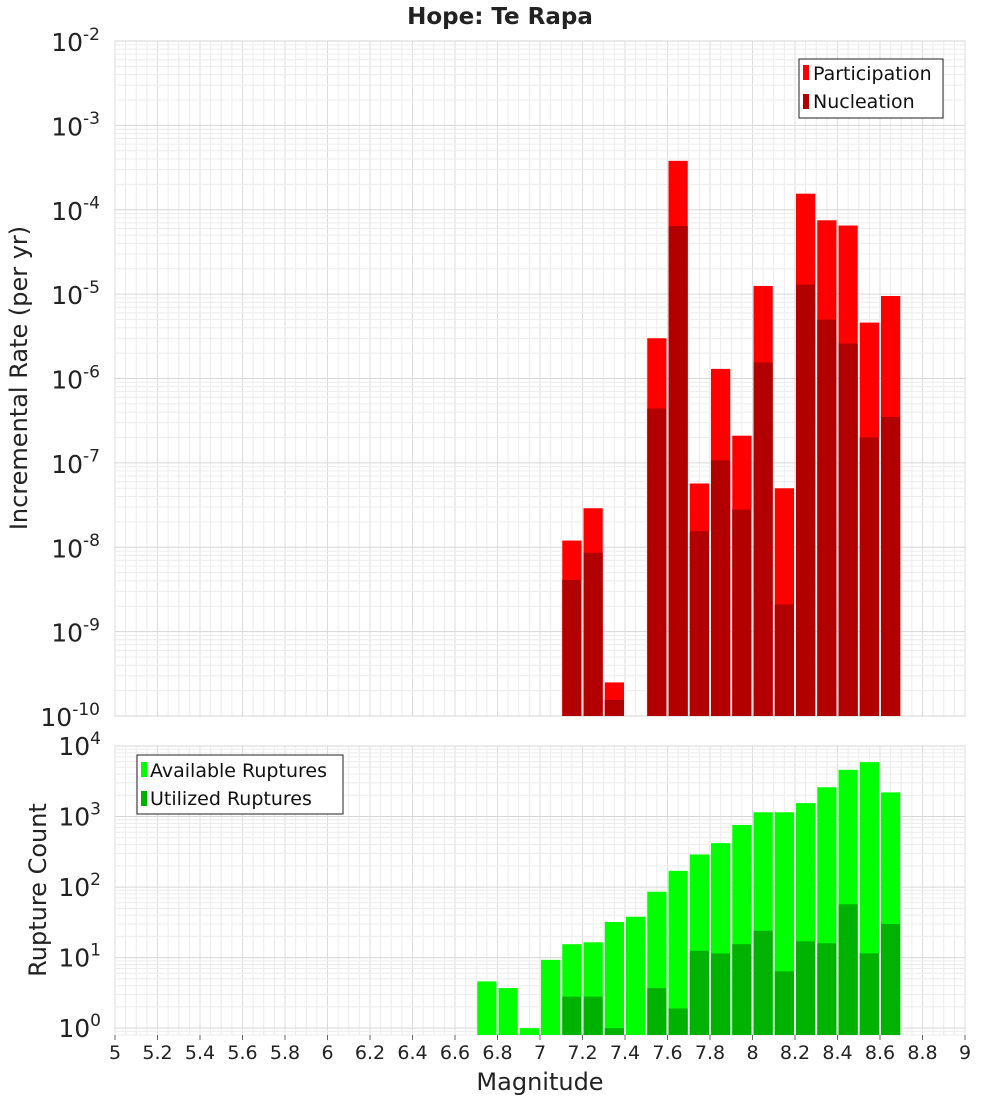 The width and height of the screenshot is (1000, 1100). What do you see at coordinates (582, 1053) in the screenshot?
I see `x-tick-label: 7.2` at bounding box center [582, 1053].